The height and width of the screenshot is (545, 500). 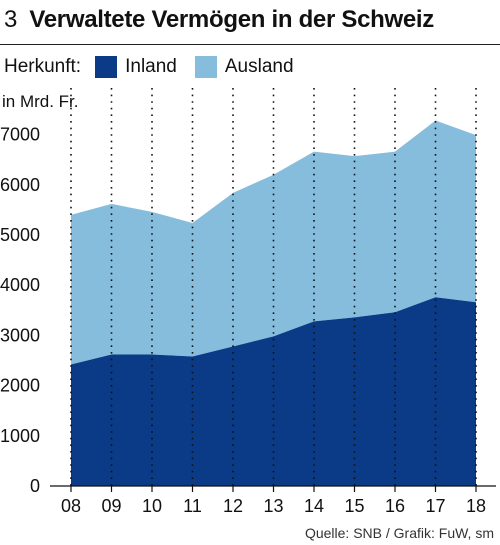 I want to click on y-tick-label-1000: 1000, so click(x=20, y=436).